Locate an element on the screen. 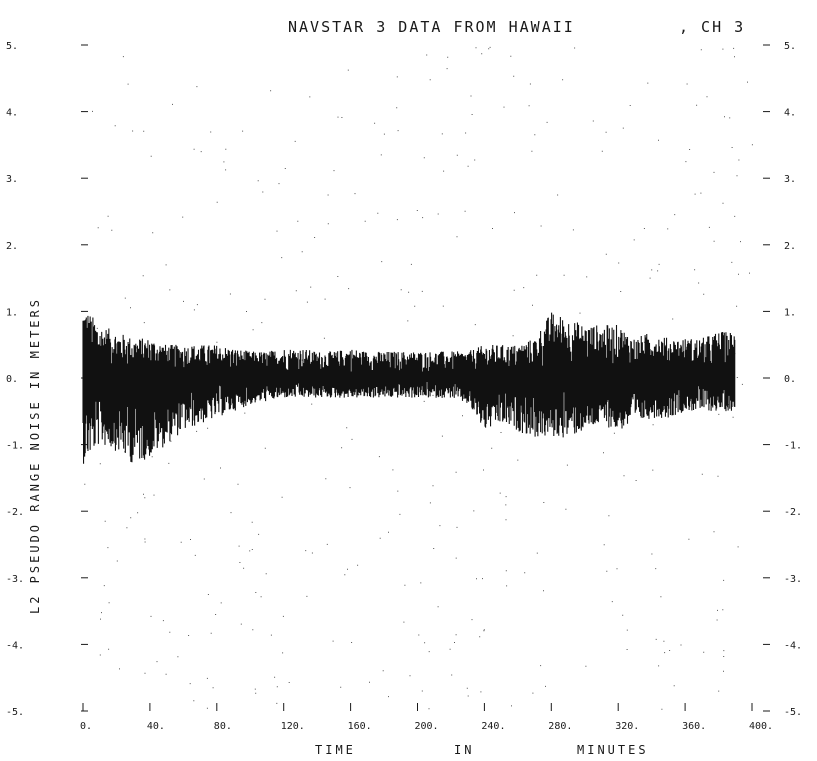  y-tick-label-left: 0. is located at coordinates (12, 379).